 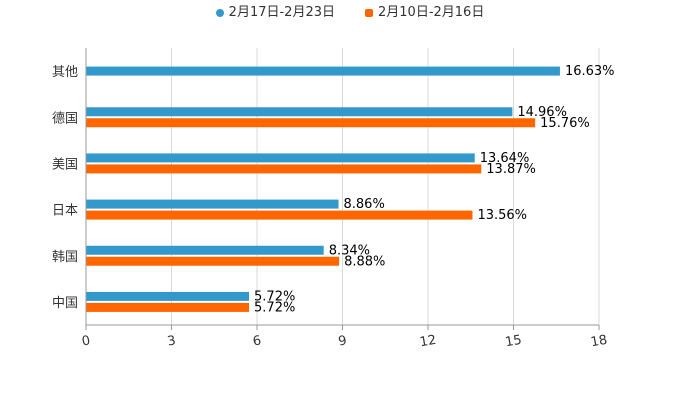 I want to click on data-label-s1-5: 5.72%, so click(x=274, y=307).